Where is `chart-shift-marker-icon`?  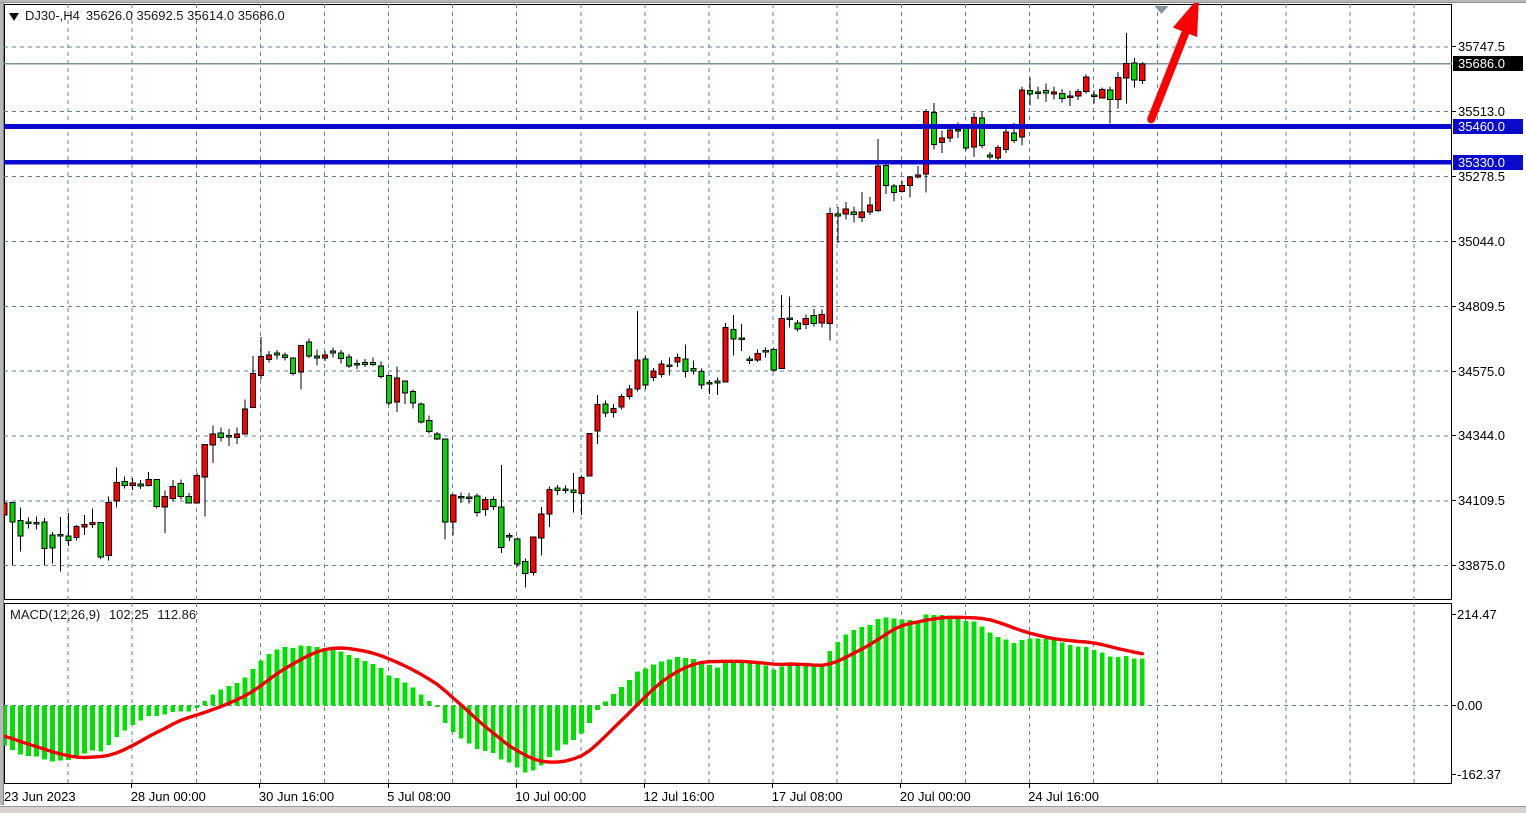
chart-shift-marker-icon is located at coordinates (1161, 10).